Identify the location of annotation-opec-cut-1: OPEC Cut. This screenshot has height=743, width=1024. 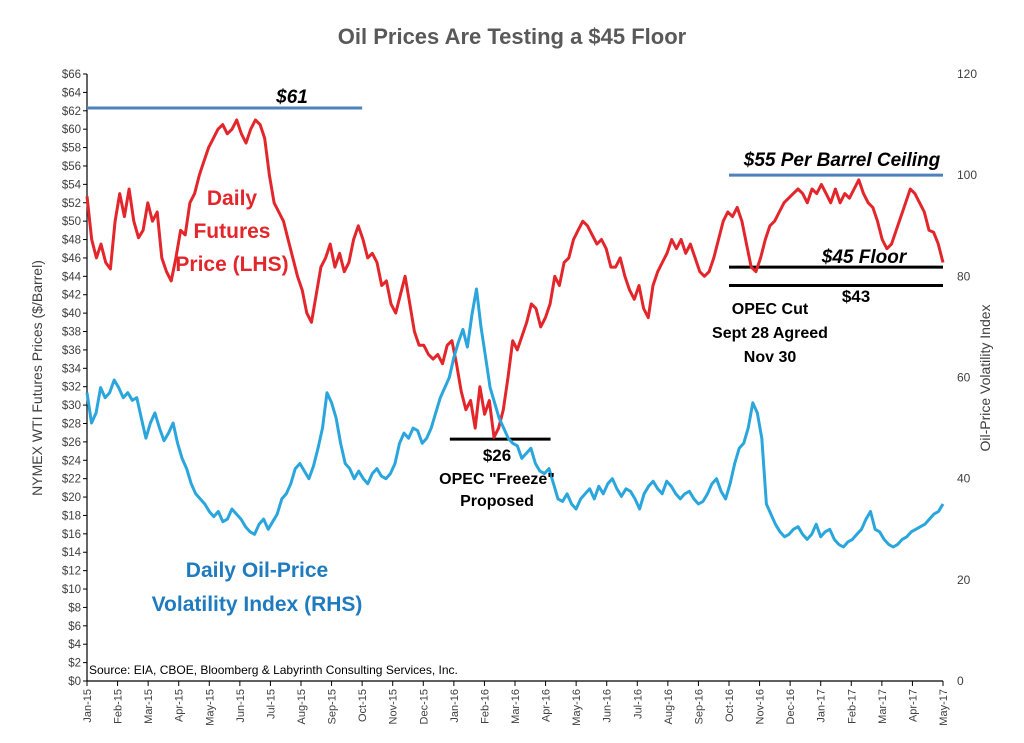
(770, 309).